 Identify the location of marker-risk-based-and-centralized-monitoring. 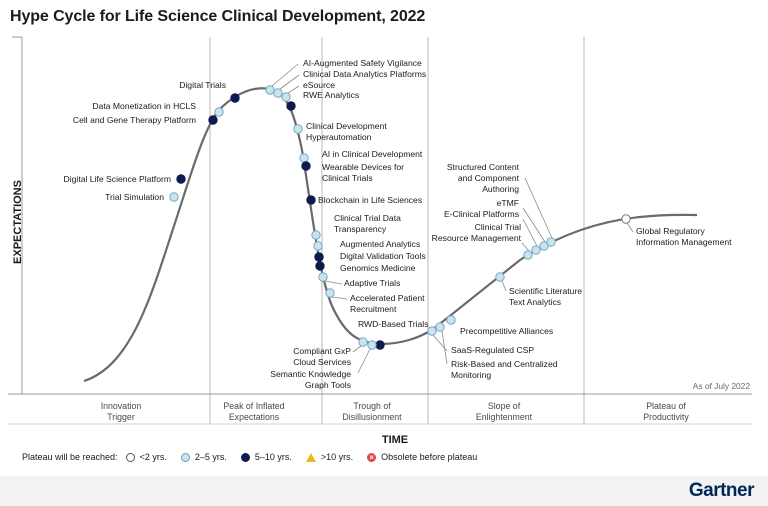
(440, 327).